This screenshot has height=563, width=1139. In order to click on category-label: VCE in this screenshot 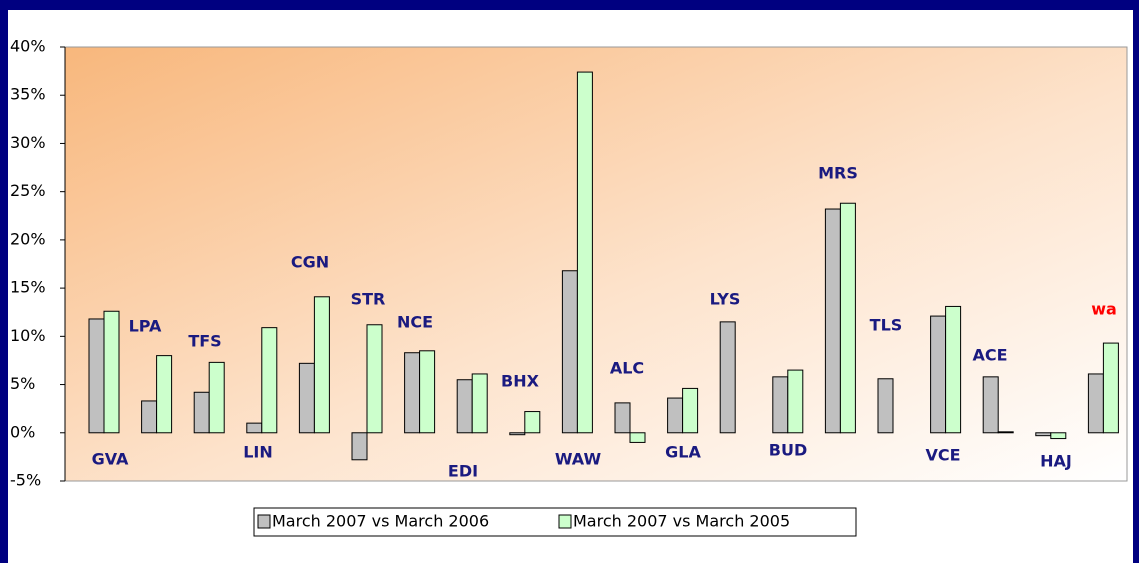, I will do `click(942, 455)`.